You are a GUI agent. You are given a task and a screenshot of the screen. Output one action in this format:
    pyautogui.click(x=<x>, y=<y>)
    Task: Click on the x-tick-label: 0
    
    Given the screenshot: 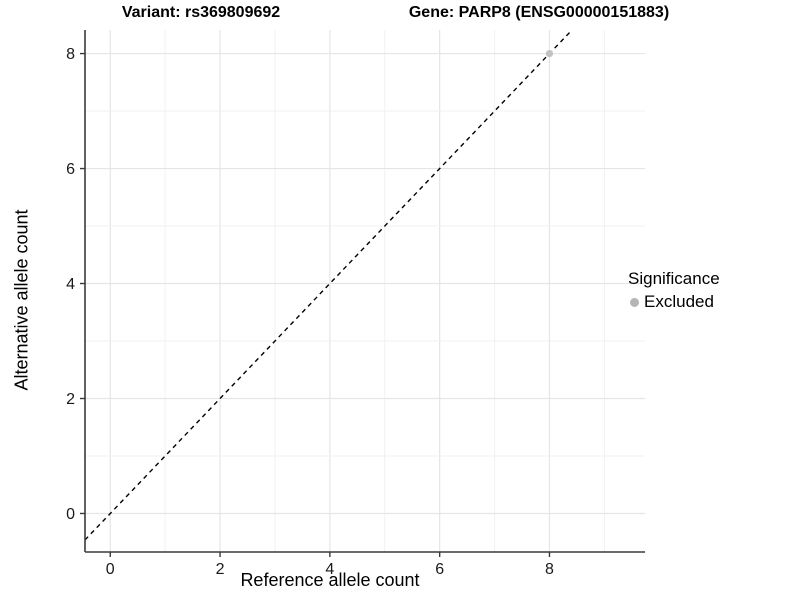 What is the action you would take?
    pyautogui.click(x=110, y=569)
    